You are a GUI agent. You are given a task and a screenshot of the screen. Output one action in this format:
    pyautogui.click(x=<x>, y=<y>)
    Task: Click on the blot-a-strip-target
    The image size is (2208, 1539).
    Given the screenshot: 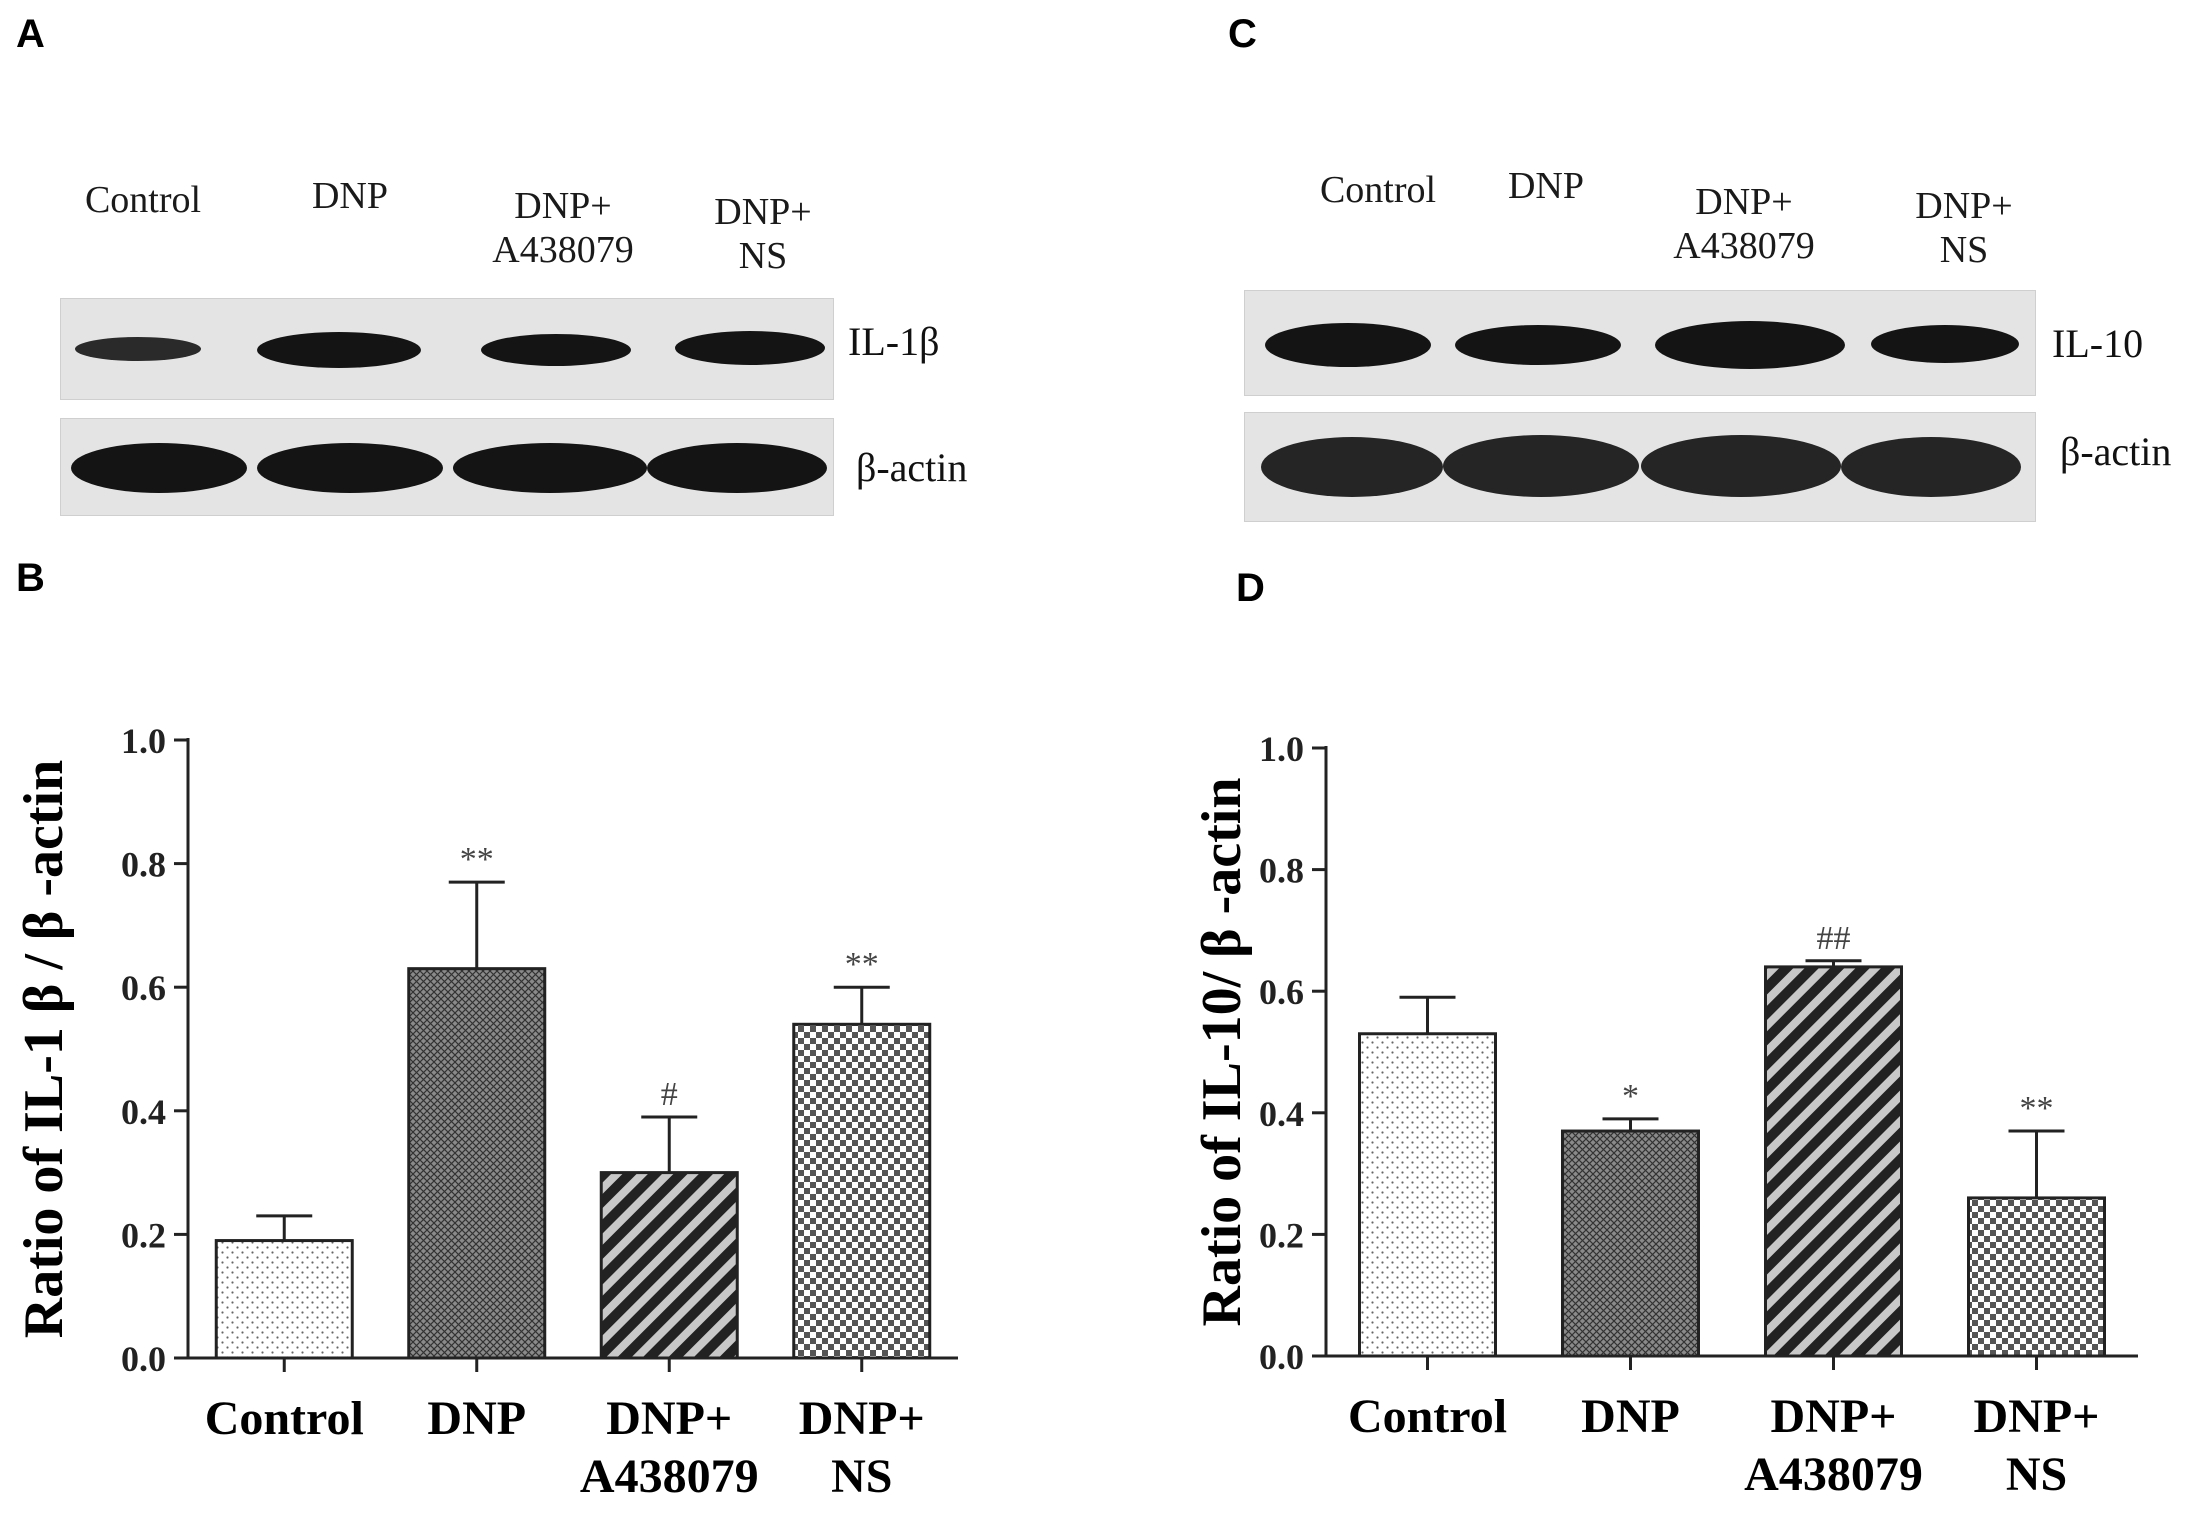 What is the action you would take?
    pyautogui.click(x=447, y=349)
    